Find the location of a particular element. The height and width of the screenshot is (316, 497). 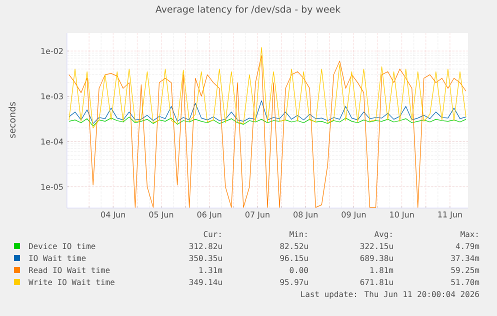

y-axis-title: seconds is located at coordinates (12, 120).